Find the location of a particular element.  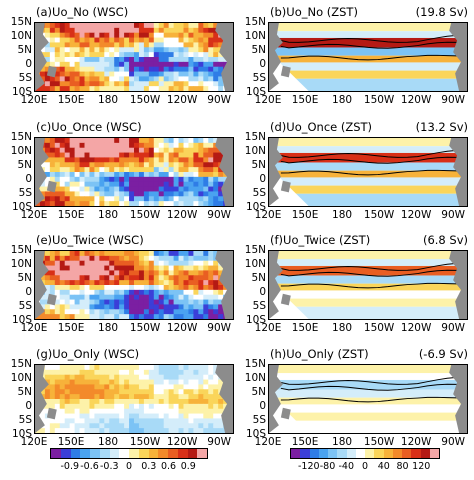

lat-tick-label: 0 is located at coordinates (28, 292).